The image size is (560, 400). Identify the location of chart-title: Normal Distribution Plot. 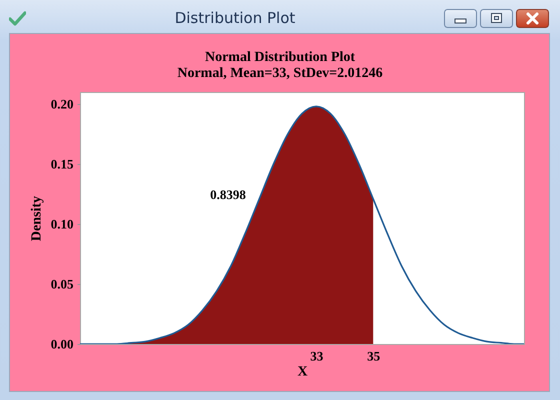
(280, 57).